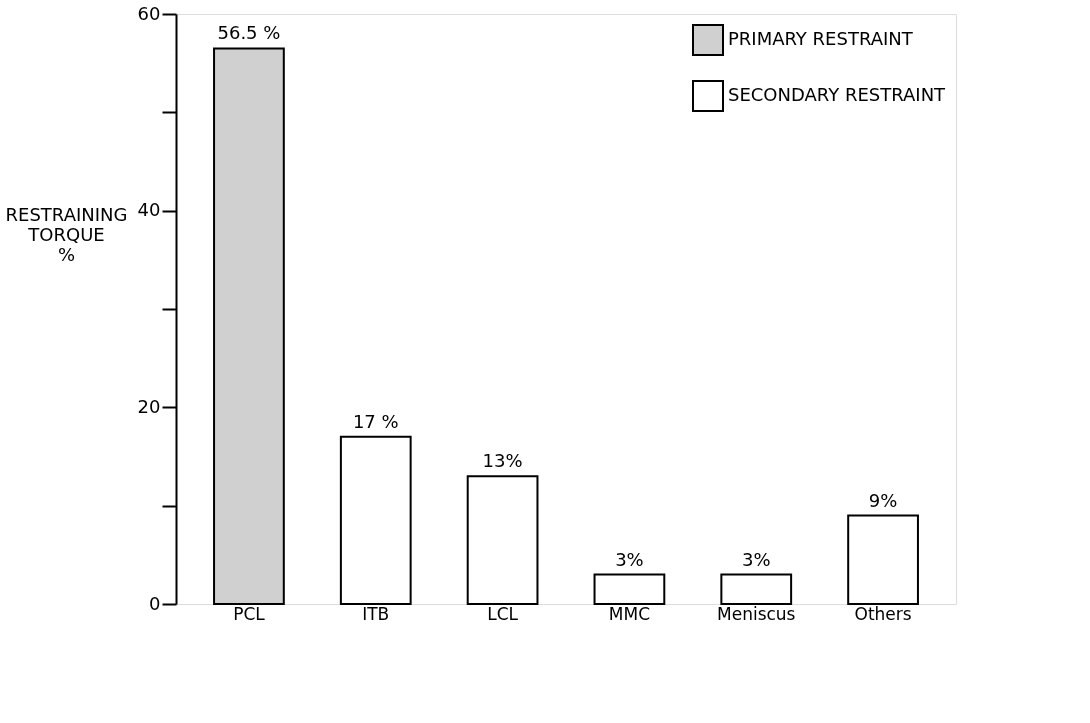 Image resolution: width=1090 pixels, height=723 pixels. I want to click on legend-label: PRIMARY RESTRAINT, so click(821, 38).